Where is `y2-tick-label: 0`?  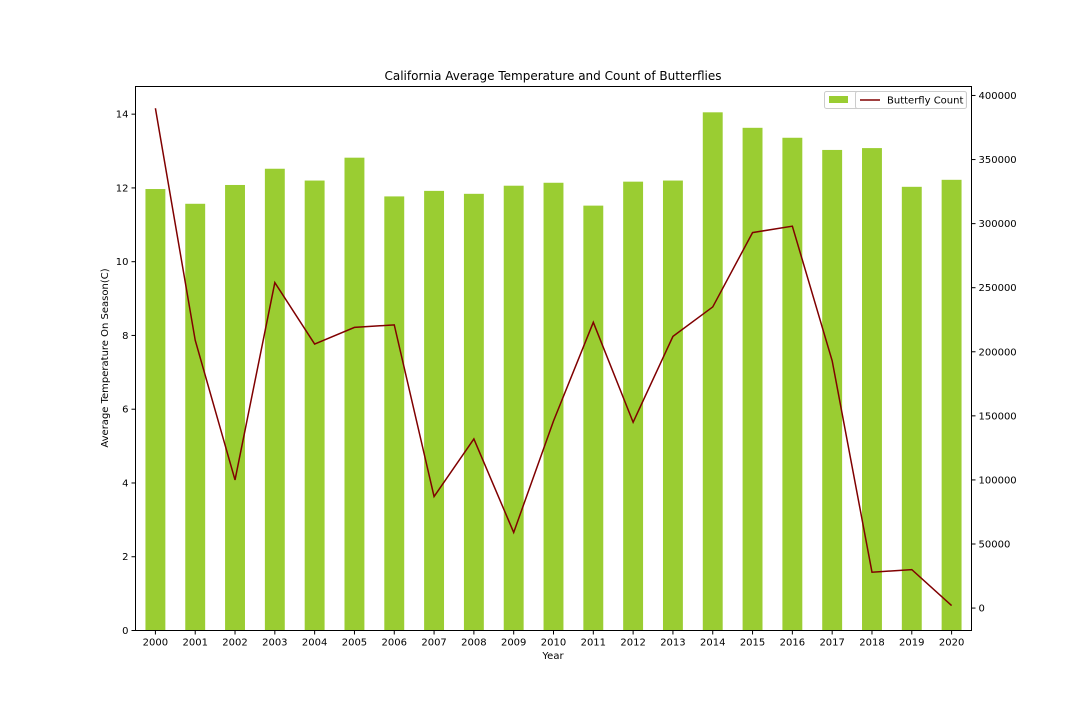 y2-tick-label: 0 is located at coordinates (982, 609).